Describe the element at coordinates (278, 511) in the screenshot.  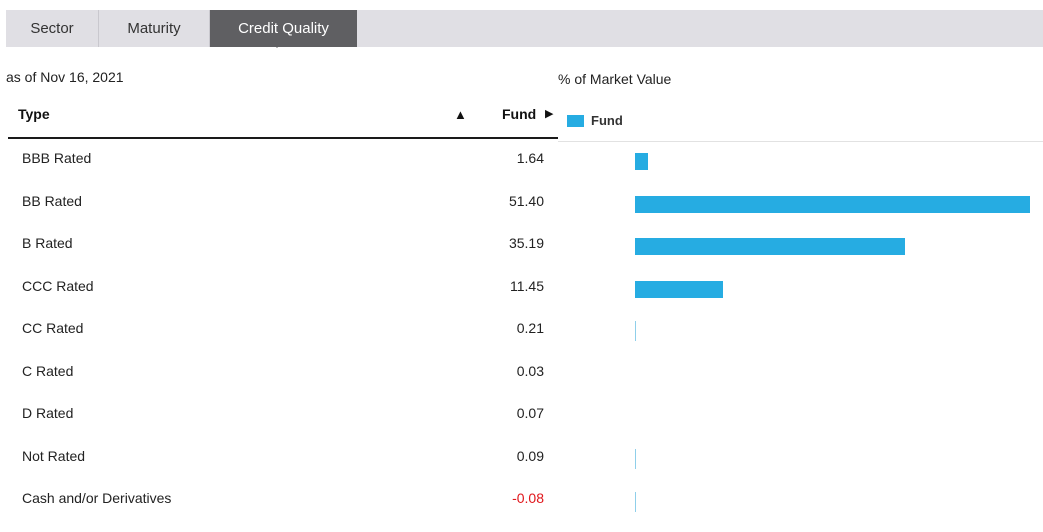
I see `table-row: Cash and/or Derivatives -0.08` at that location.